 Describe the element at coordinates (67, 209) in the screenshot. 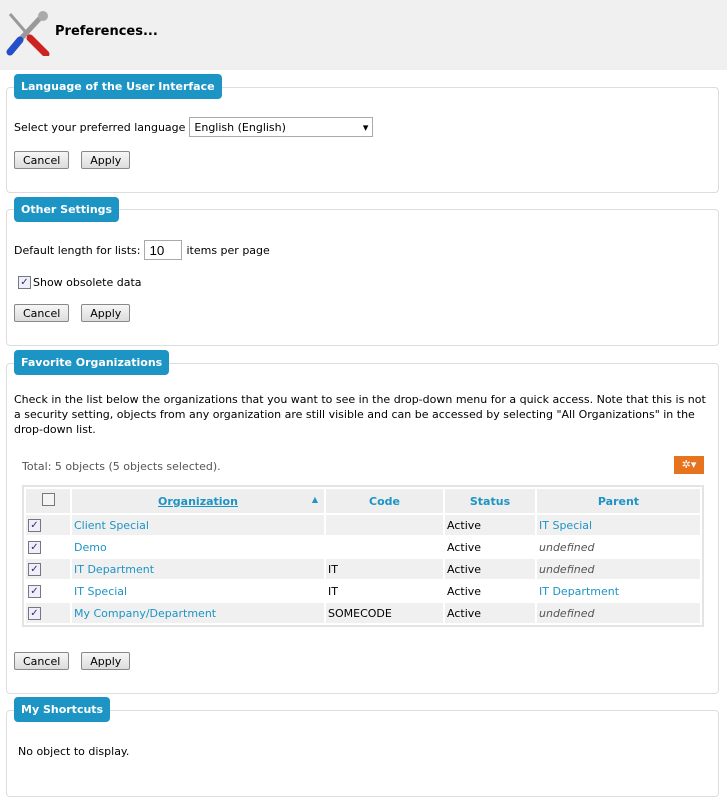

I see `other-settings-legend: Other Settings` at that location.